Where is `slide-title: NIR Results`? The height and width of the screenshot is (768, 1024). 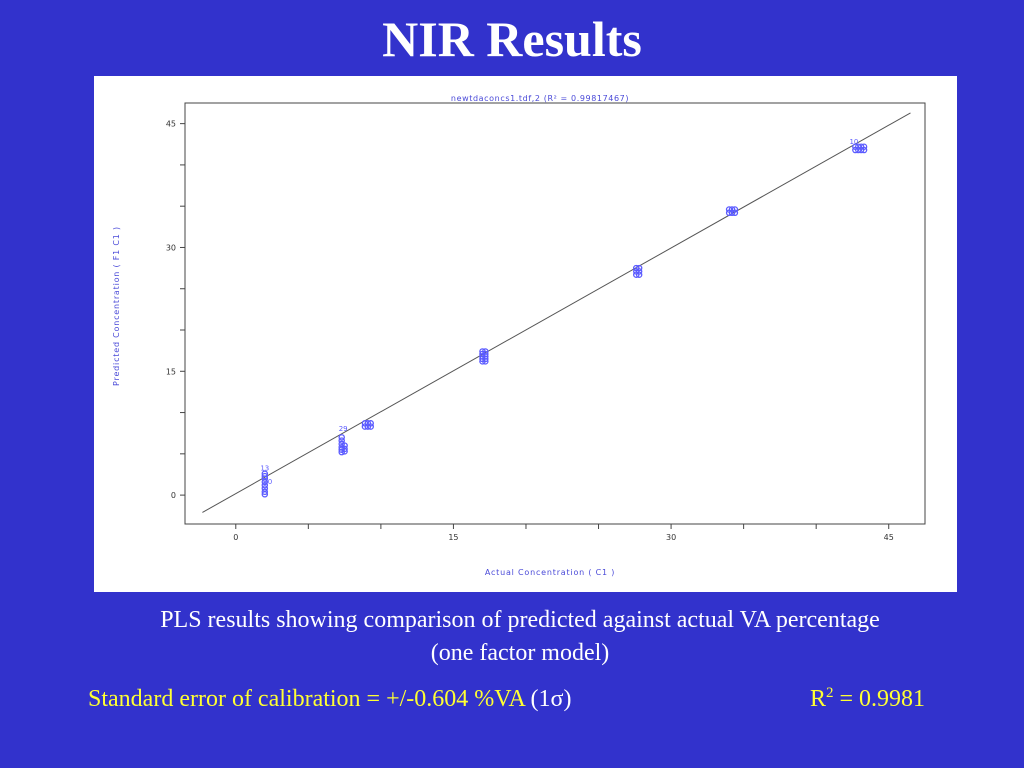 slide-title: NIR Results is located at coordinates (512, 39).